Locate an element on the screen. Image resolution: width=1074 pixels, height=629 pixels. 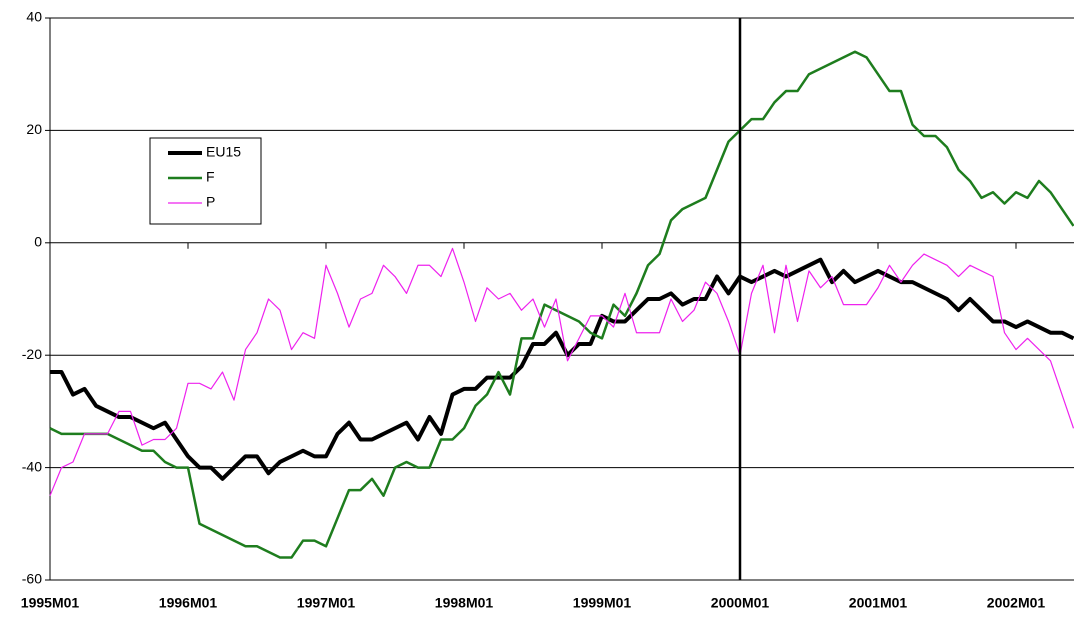
x-tick-label: 2000M01 is located at coordinates (740, 603).